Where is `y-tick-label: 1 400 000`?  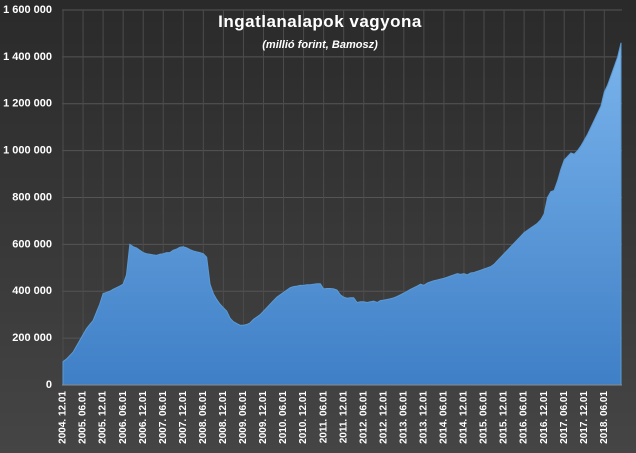 y-tick-label: 1 400 000 is located at coordinates (27, 57).